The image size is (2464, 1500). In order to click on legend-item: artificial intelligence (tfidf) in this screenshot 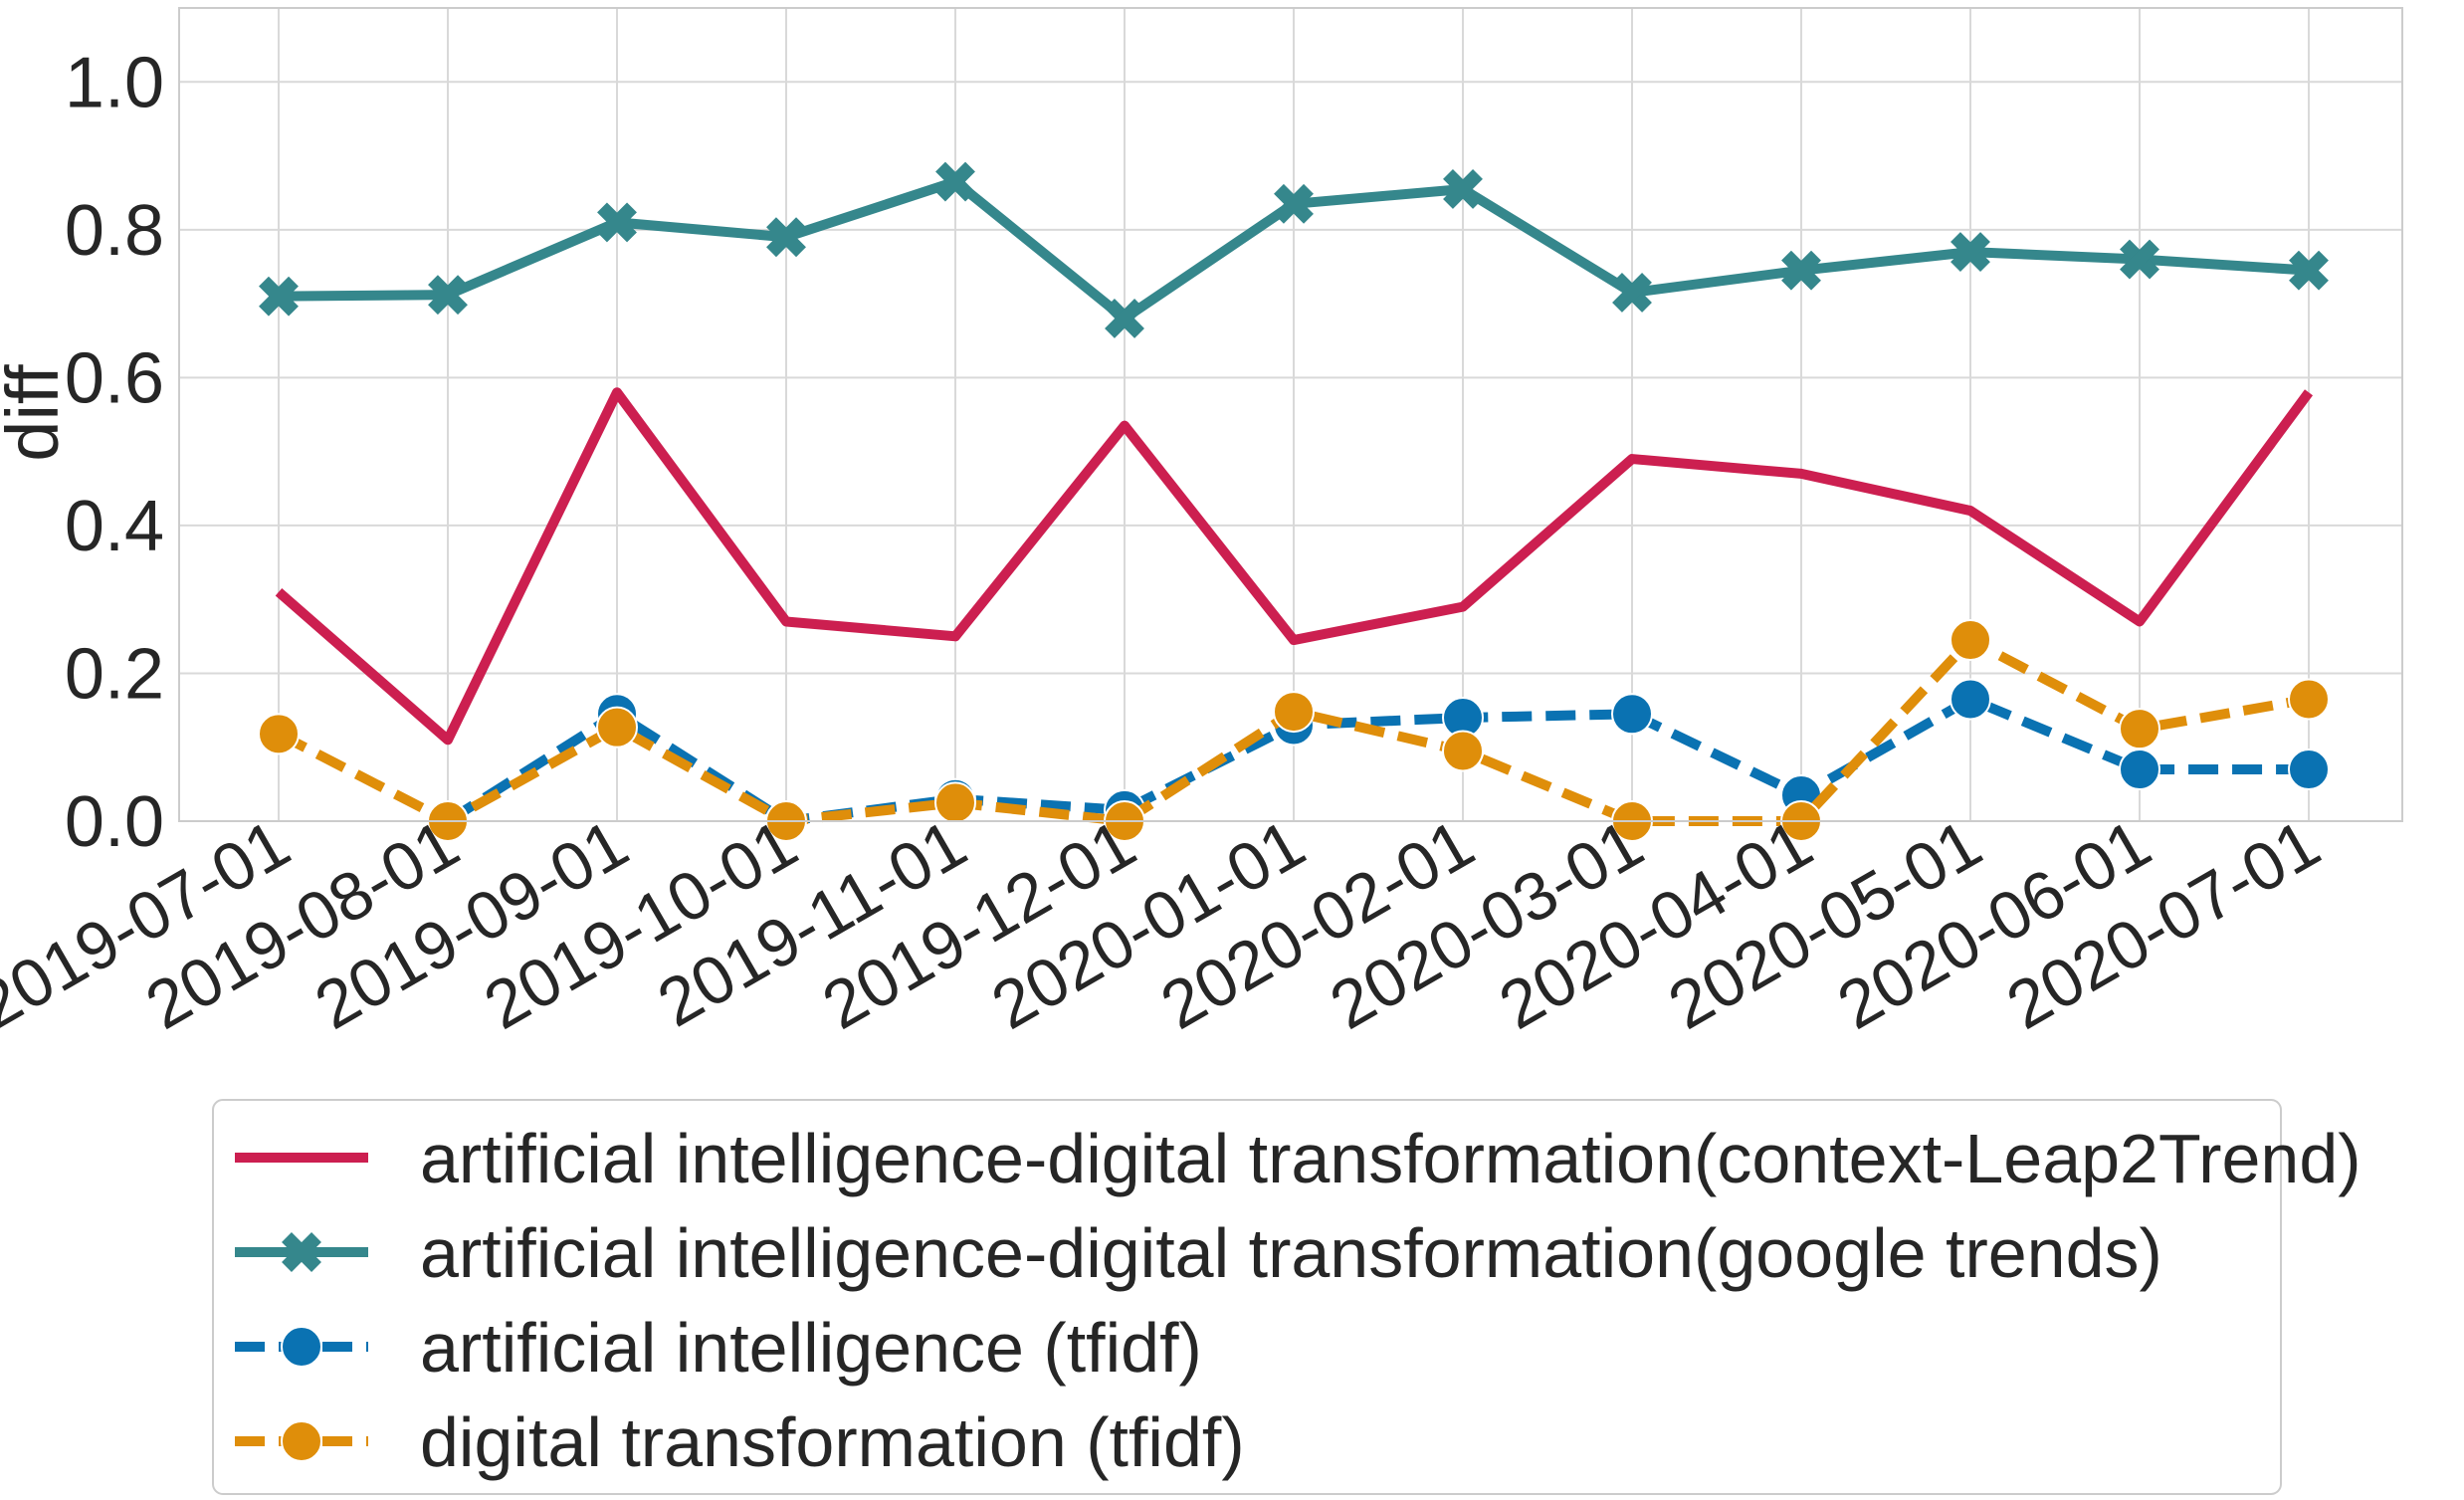, I will do `click(719, 1348)`.